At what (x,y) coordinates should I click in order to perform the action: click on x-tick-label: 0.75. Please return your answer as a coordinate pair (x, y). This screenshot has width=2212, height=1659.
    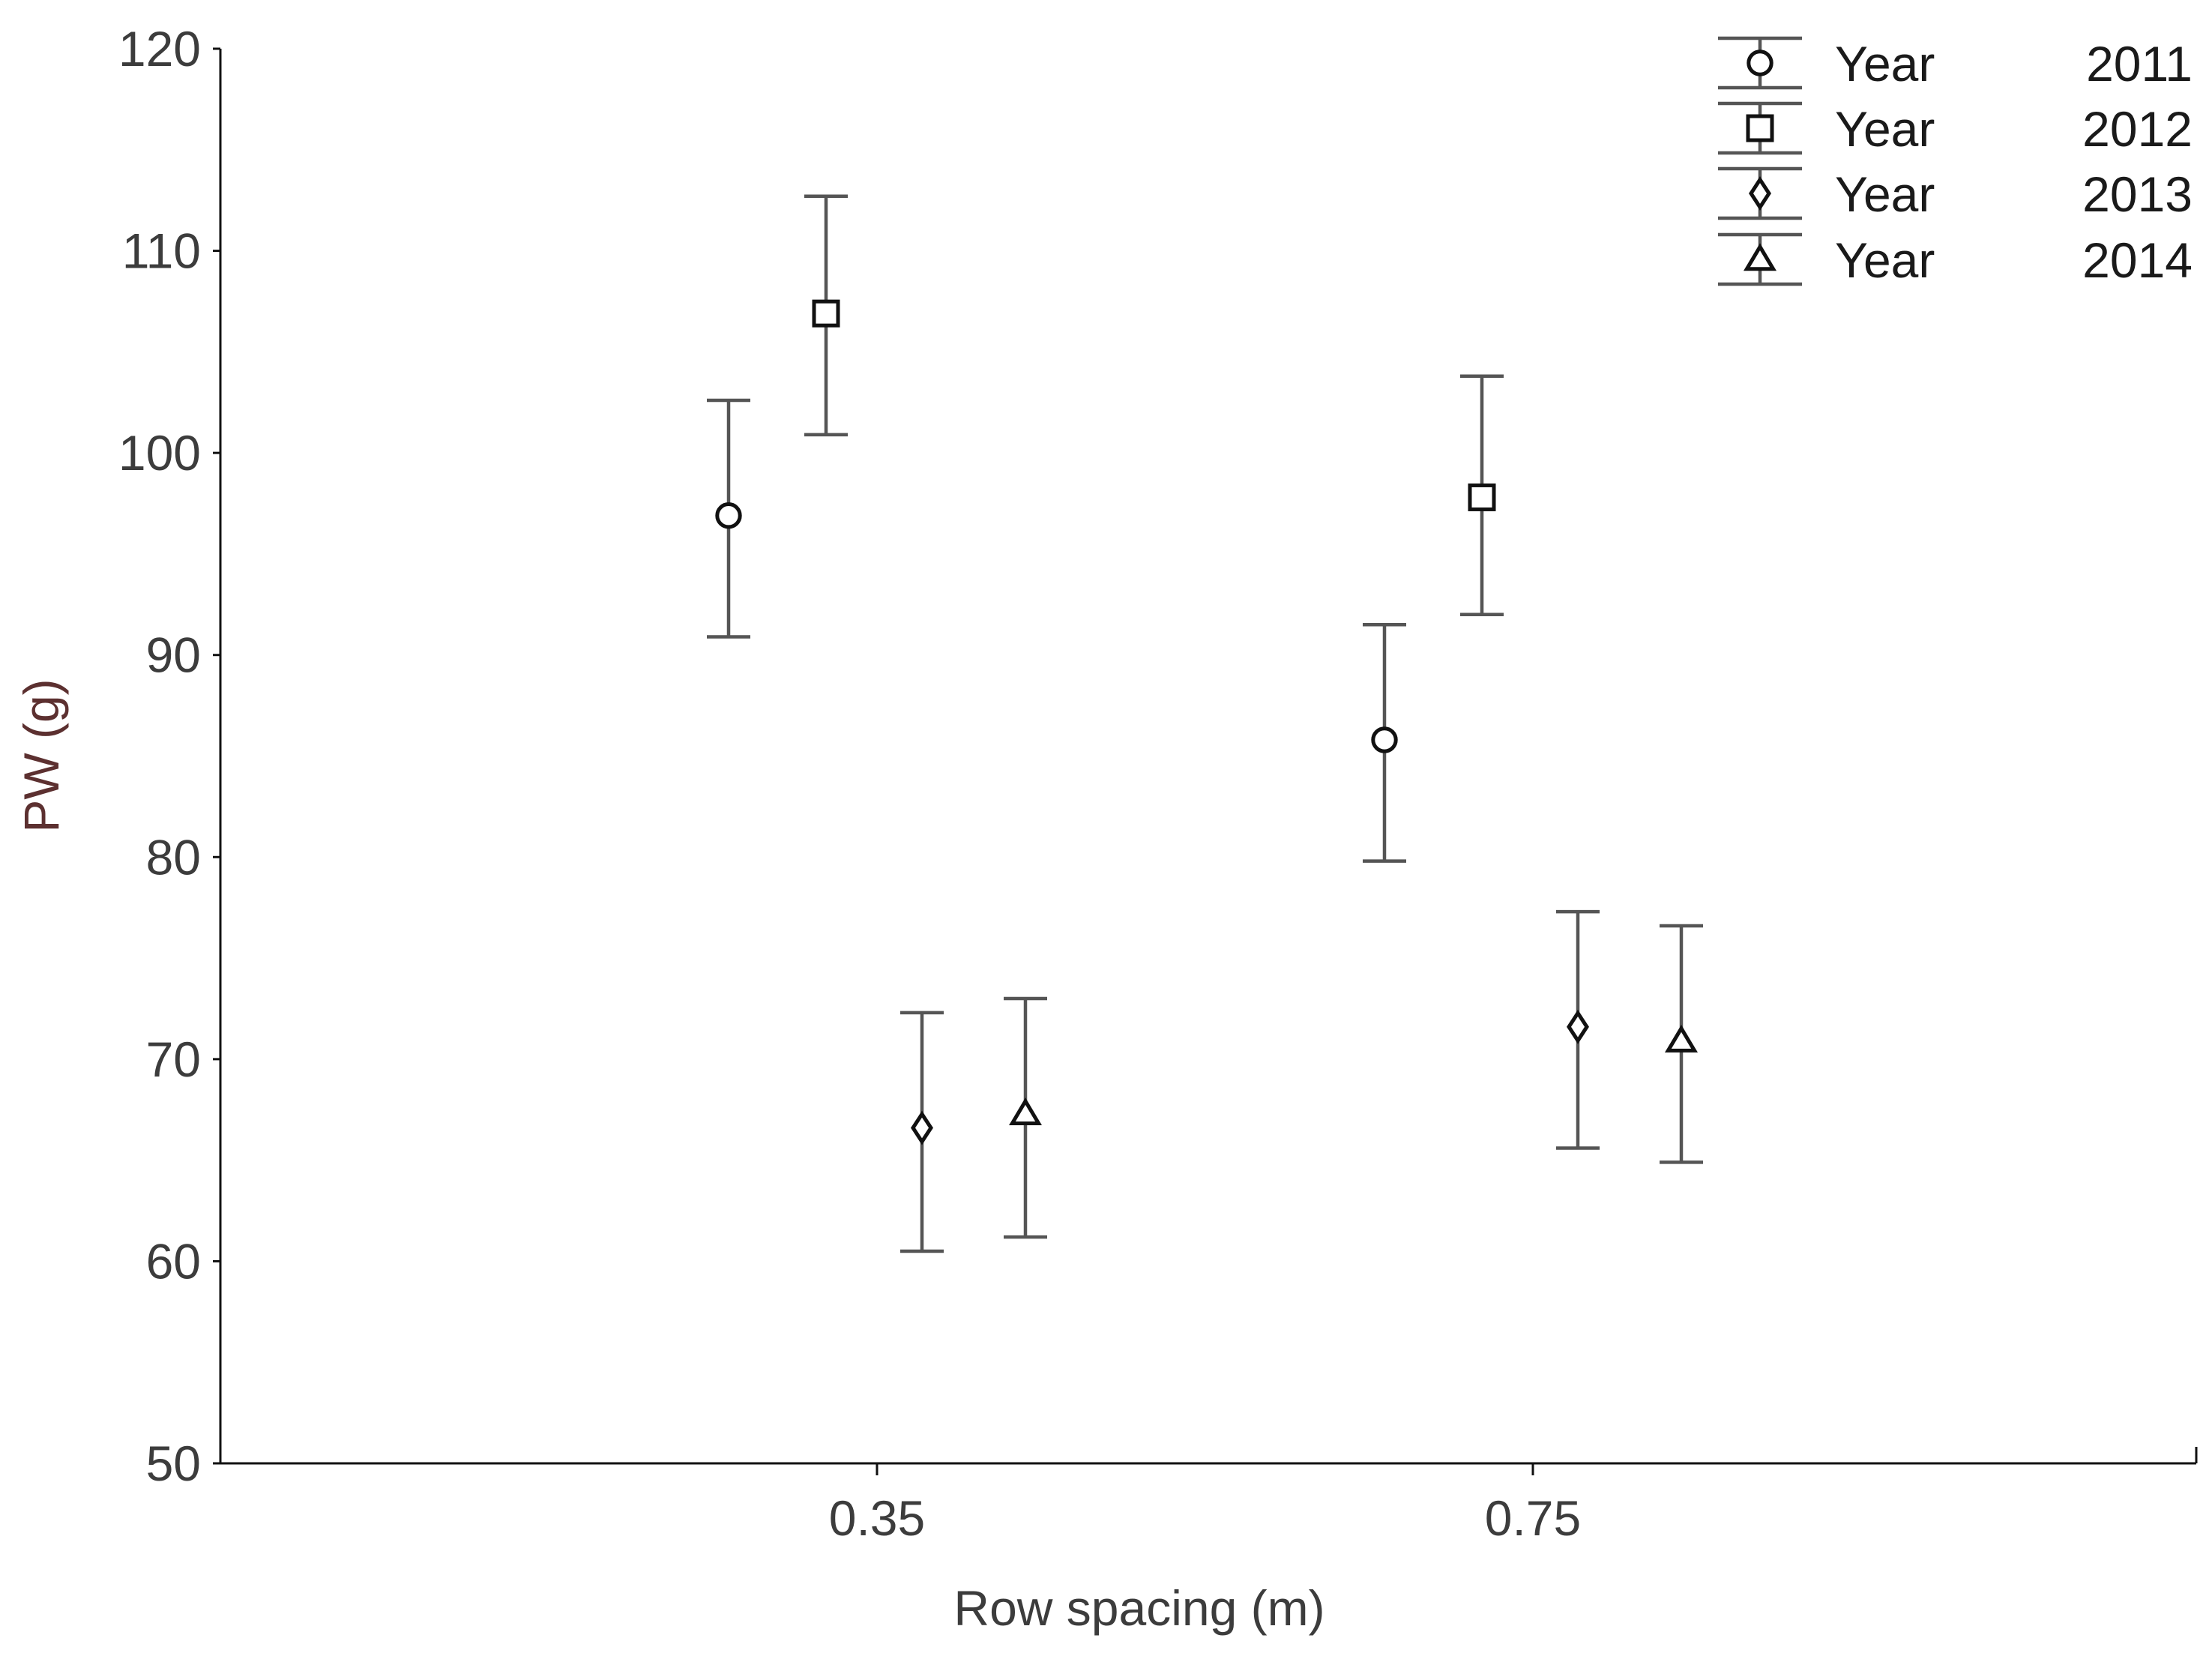
    Looking at the image, I should click on (1533, 1518).